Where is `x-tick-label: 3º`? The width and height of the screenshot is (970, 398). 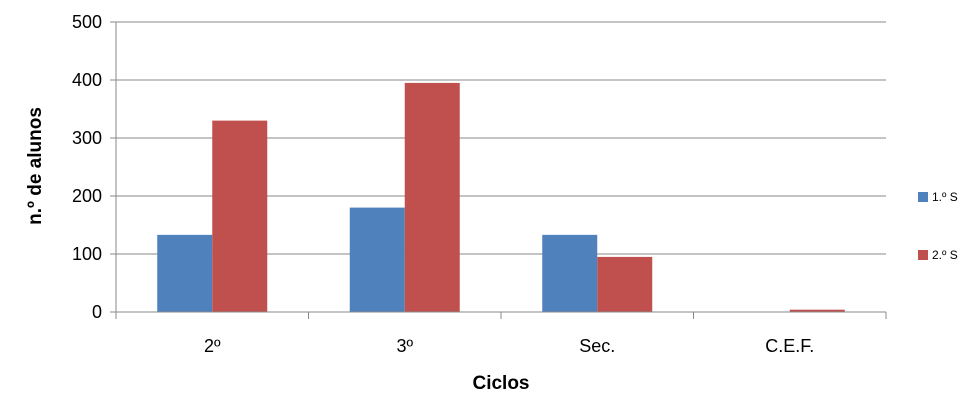 x-tick-label: 3º is located at coordinates (404, 346).